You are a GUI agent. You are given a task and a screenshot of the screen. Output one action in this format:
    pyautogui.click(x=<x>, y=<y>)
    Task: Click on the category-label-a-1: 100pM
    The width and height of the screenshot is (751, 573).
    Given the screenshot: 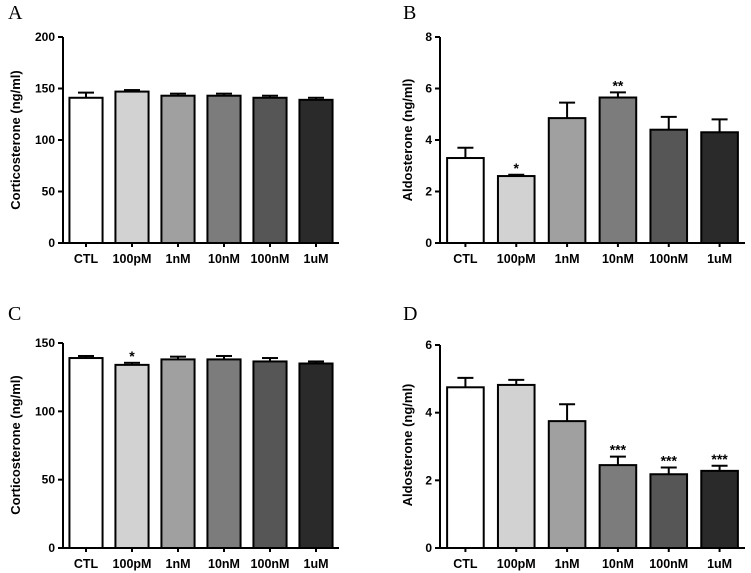 What is the action you would take?
    pyautogui.click(x=132, y=259)
    